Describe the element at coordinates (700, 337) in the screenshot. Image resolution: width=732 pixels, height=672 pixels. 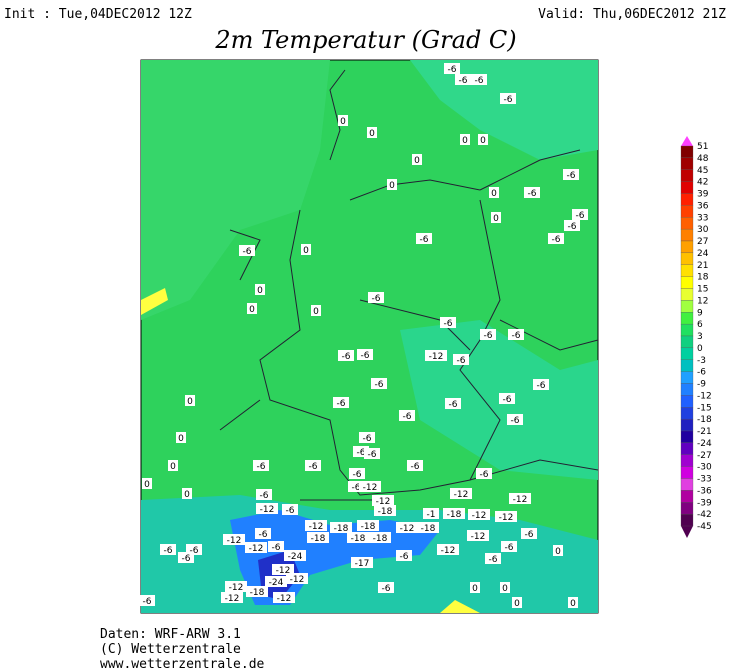
I see `colorbar-label: 3` at that location.